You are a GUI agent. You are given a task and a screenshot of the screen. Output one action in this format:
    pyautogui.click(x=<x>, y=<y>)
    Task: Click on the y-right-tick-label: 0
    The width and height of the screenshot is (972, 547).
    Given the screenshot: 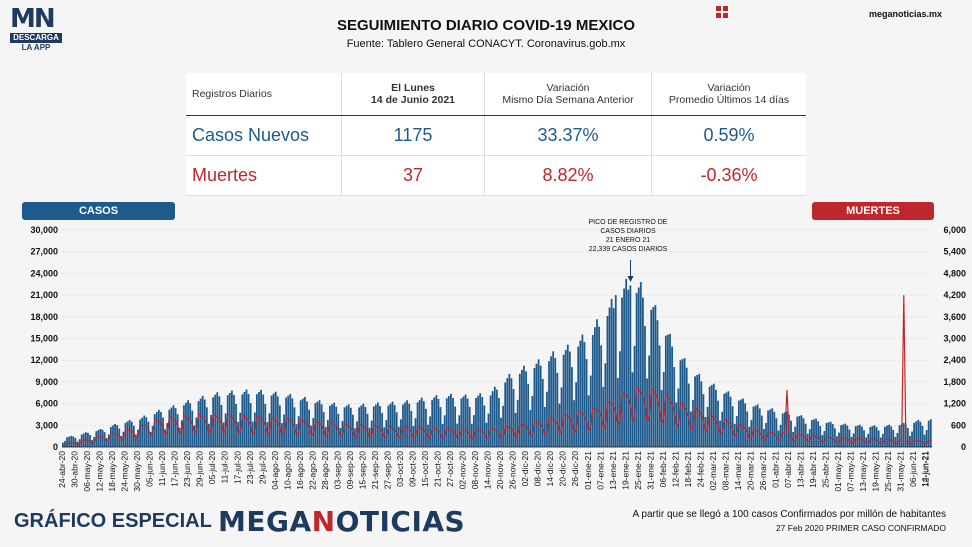 What is the action you would take?
    pyautogui.click(x=963, y=447)
    